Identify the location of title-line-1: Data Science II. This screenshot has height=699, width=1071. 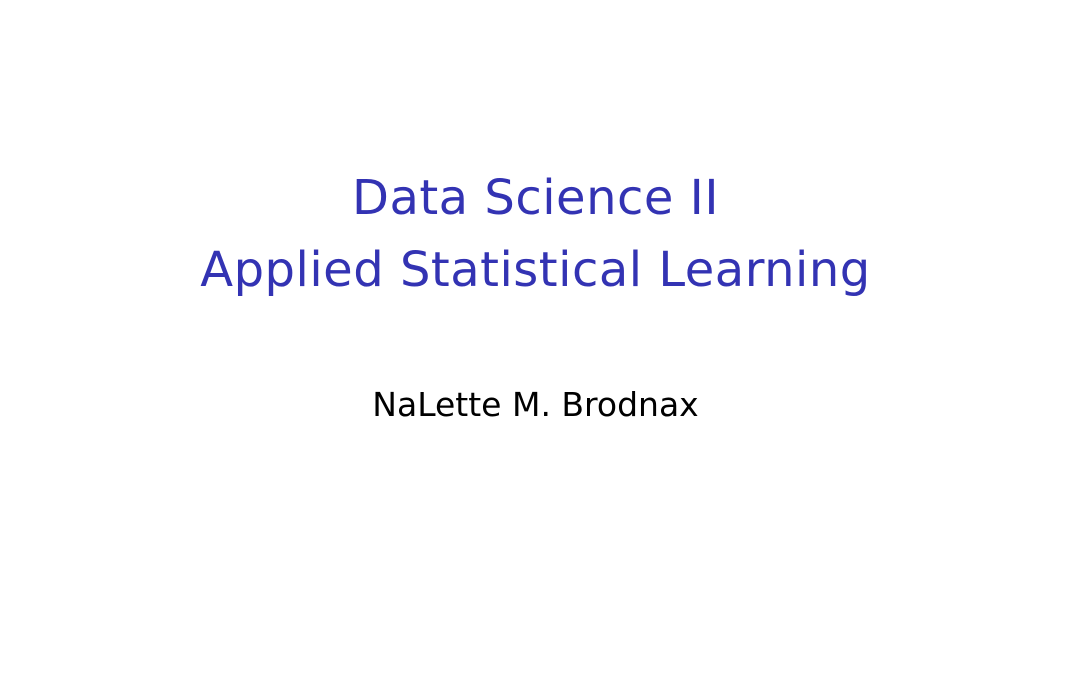
(535, 198).